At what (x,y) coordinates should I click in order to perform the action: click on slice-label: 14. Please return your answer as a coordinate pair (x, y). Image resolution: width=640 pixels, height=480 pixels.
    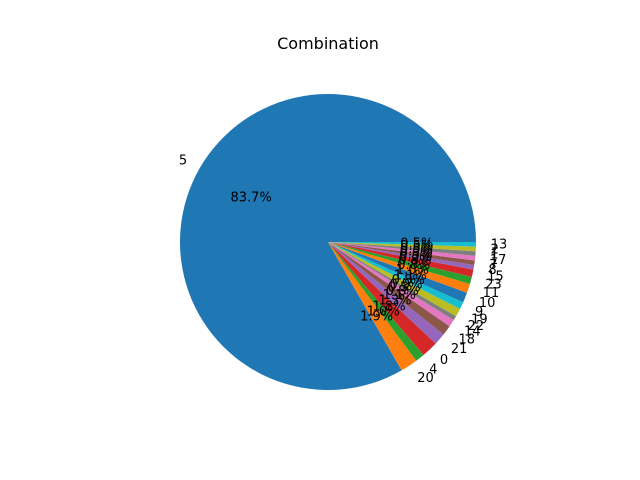
    Looking at the image, I should click on (472, 331).